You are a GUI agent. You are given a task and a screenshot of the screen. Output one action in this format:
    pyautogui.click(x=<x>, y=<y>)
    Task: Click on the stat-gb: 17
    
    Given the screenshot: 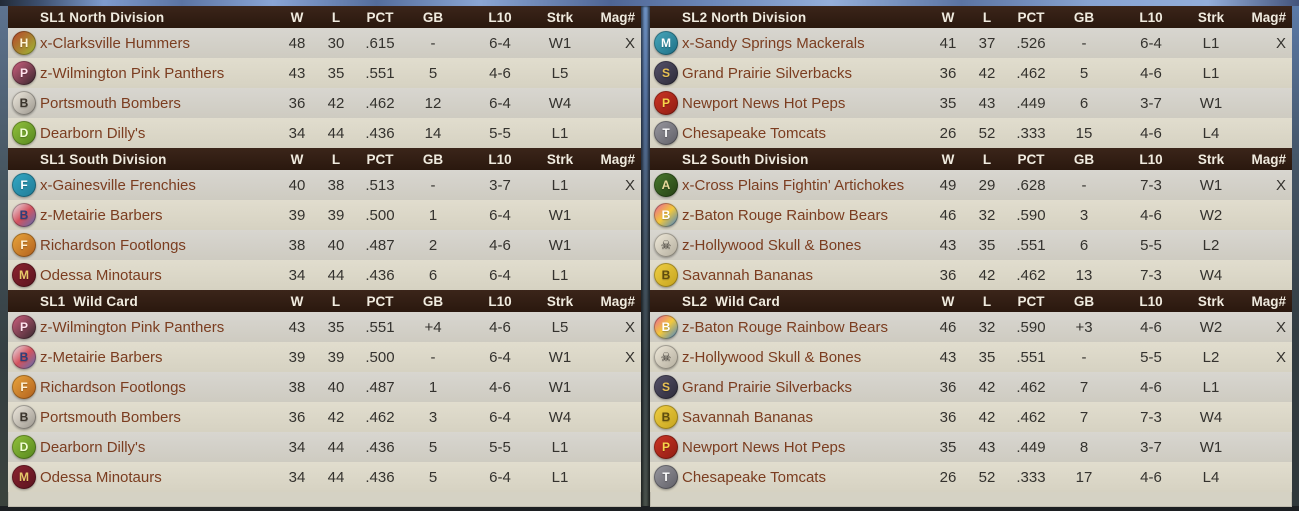 What is the action you would take?
    pyautogui.click(x=1084, y=477)
    